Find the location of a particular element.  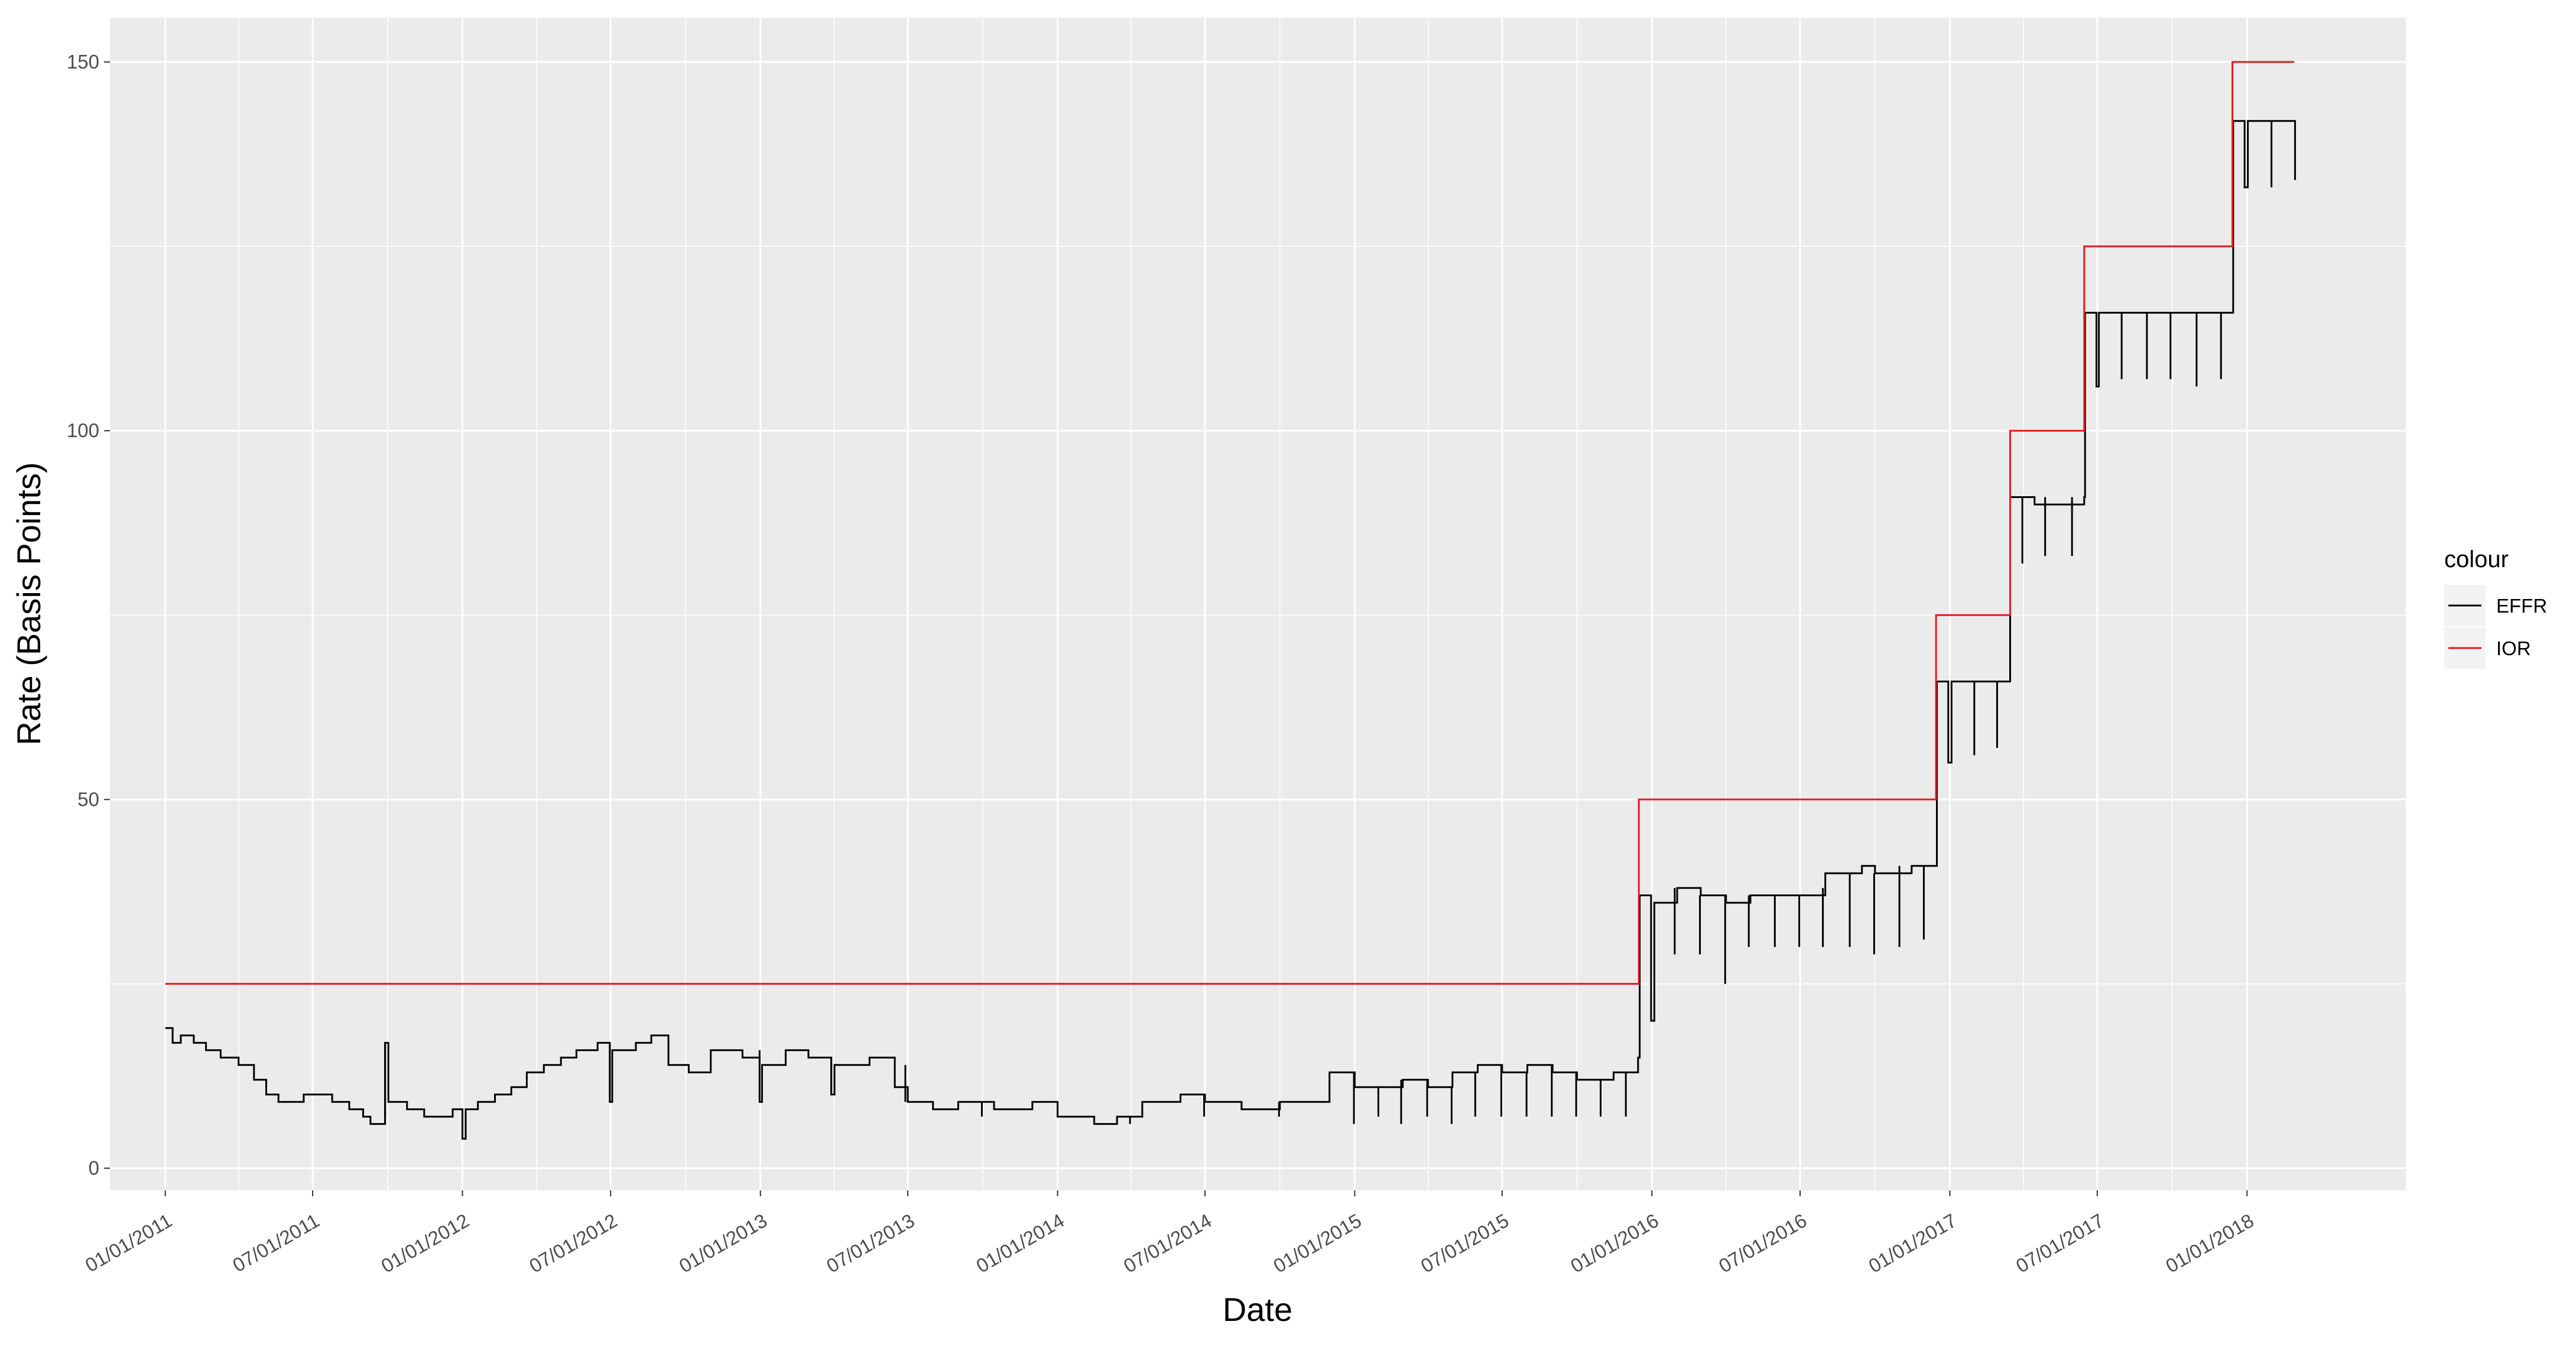

x-tick-label: 01/01/2013 is located at coordinates (723, 1243).